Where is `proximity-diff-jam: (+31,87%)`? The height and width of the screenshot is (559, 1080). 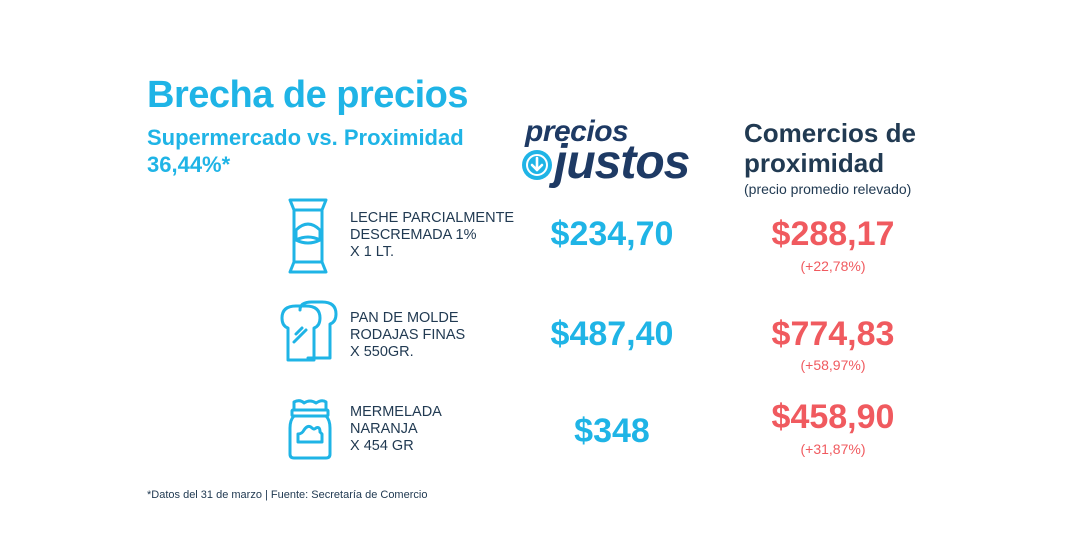 proximity-diff-jam: (+31,87%) is located at coordinates (833, 449).